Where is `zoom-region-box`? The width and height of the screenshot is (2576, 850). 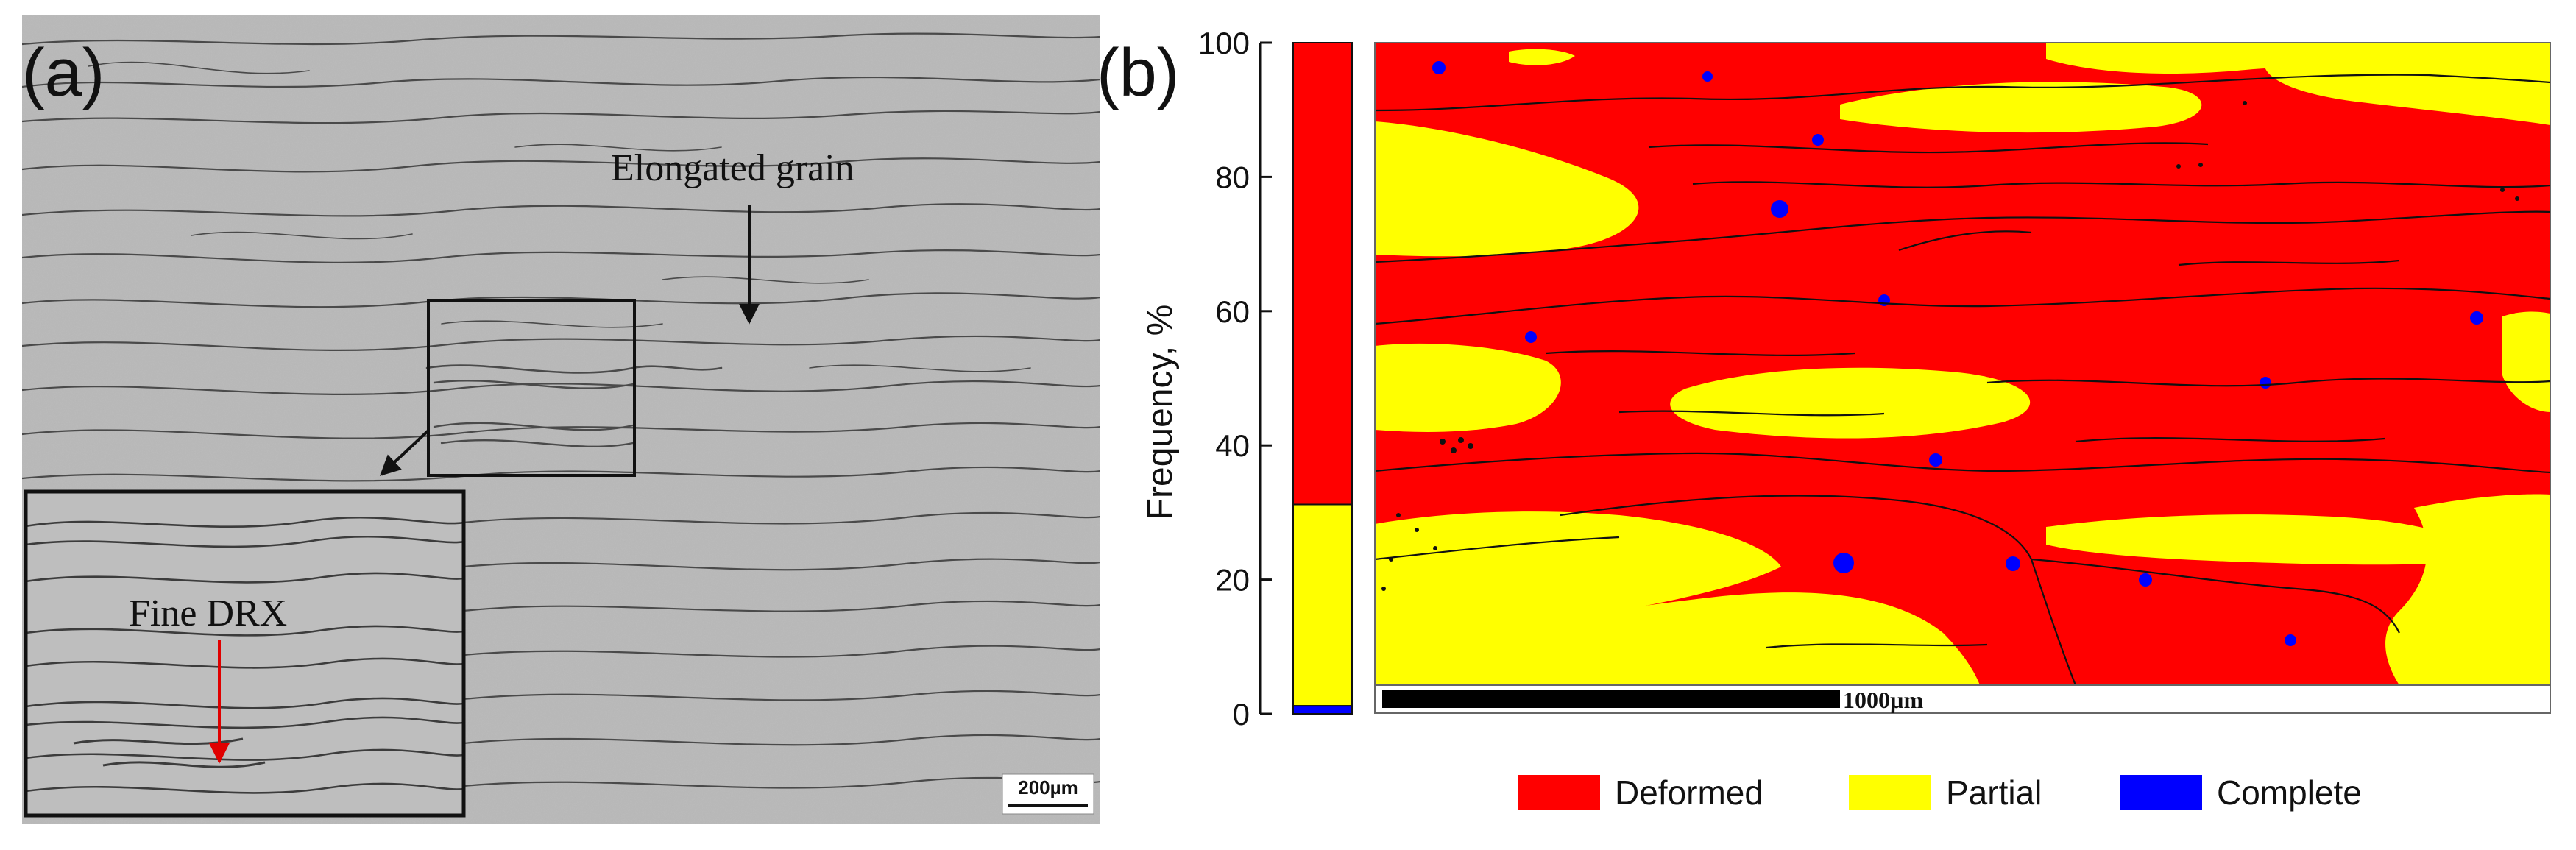
zoom-region-box is located at coordinates (531, 388).